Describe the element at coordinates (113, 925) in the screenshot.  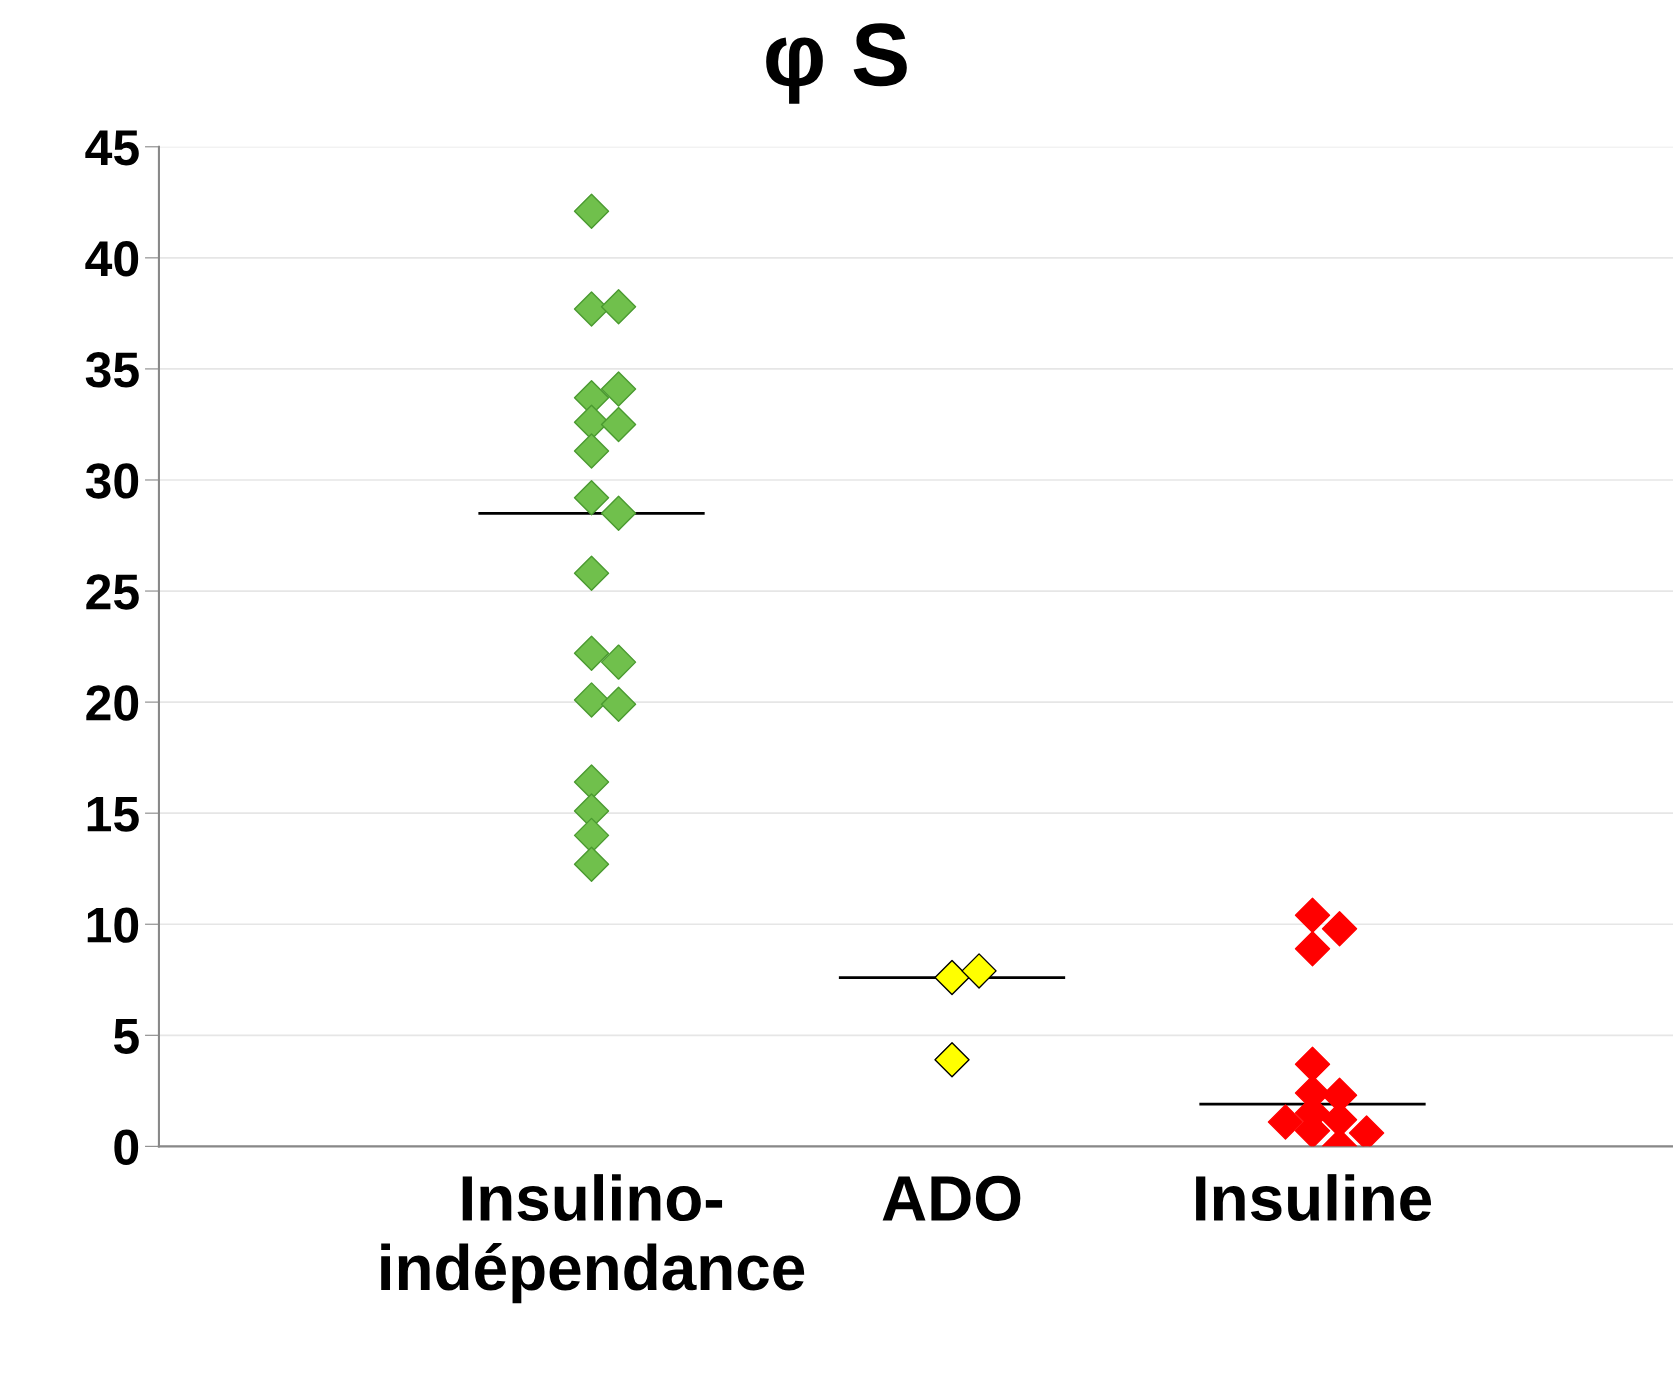
I see `y-tick-label: 10` at that location.